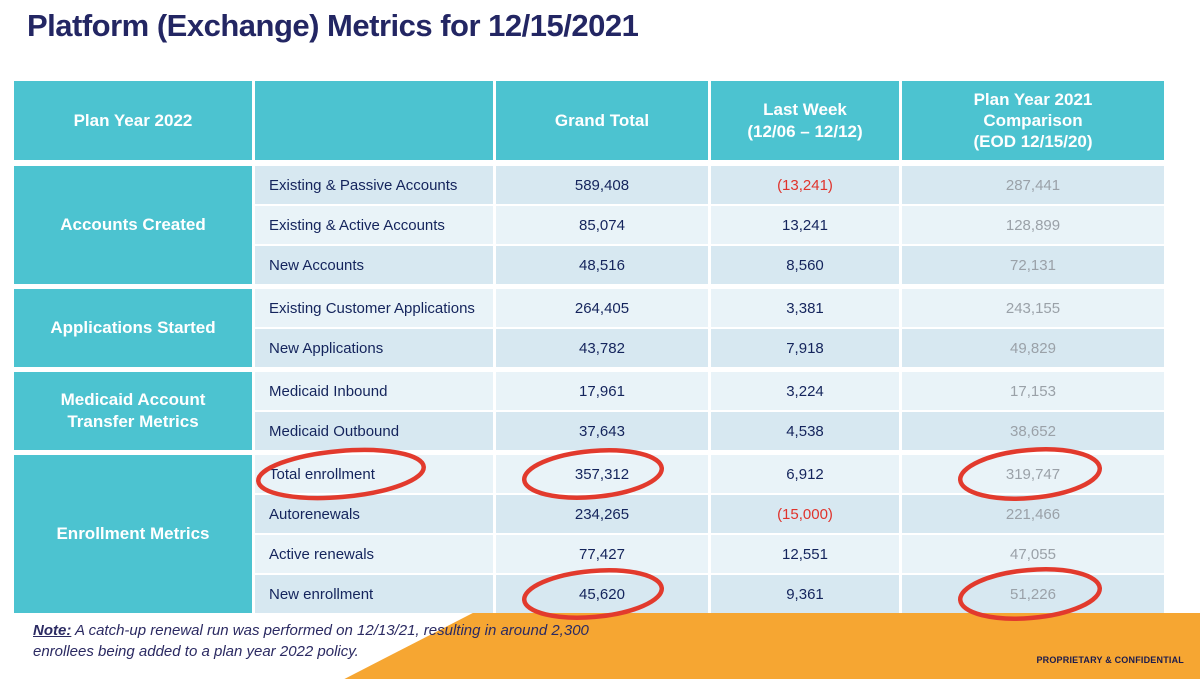 This screenshot has height=679, width=1200. I want to click on group-label: Medicaid Account Transfer Metrics, so click(133, 411).